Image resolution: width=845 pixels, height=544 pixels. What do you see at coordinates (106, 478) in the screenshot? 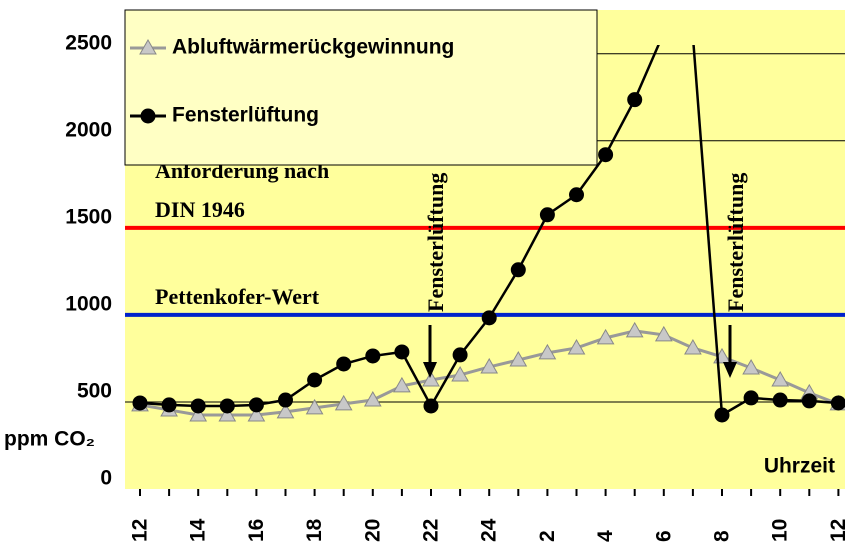
I see `y-tick-label: 0` at bounding box center [106, 478].